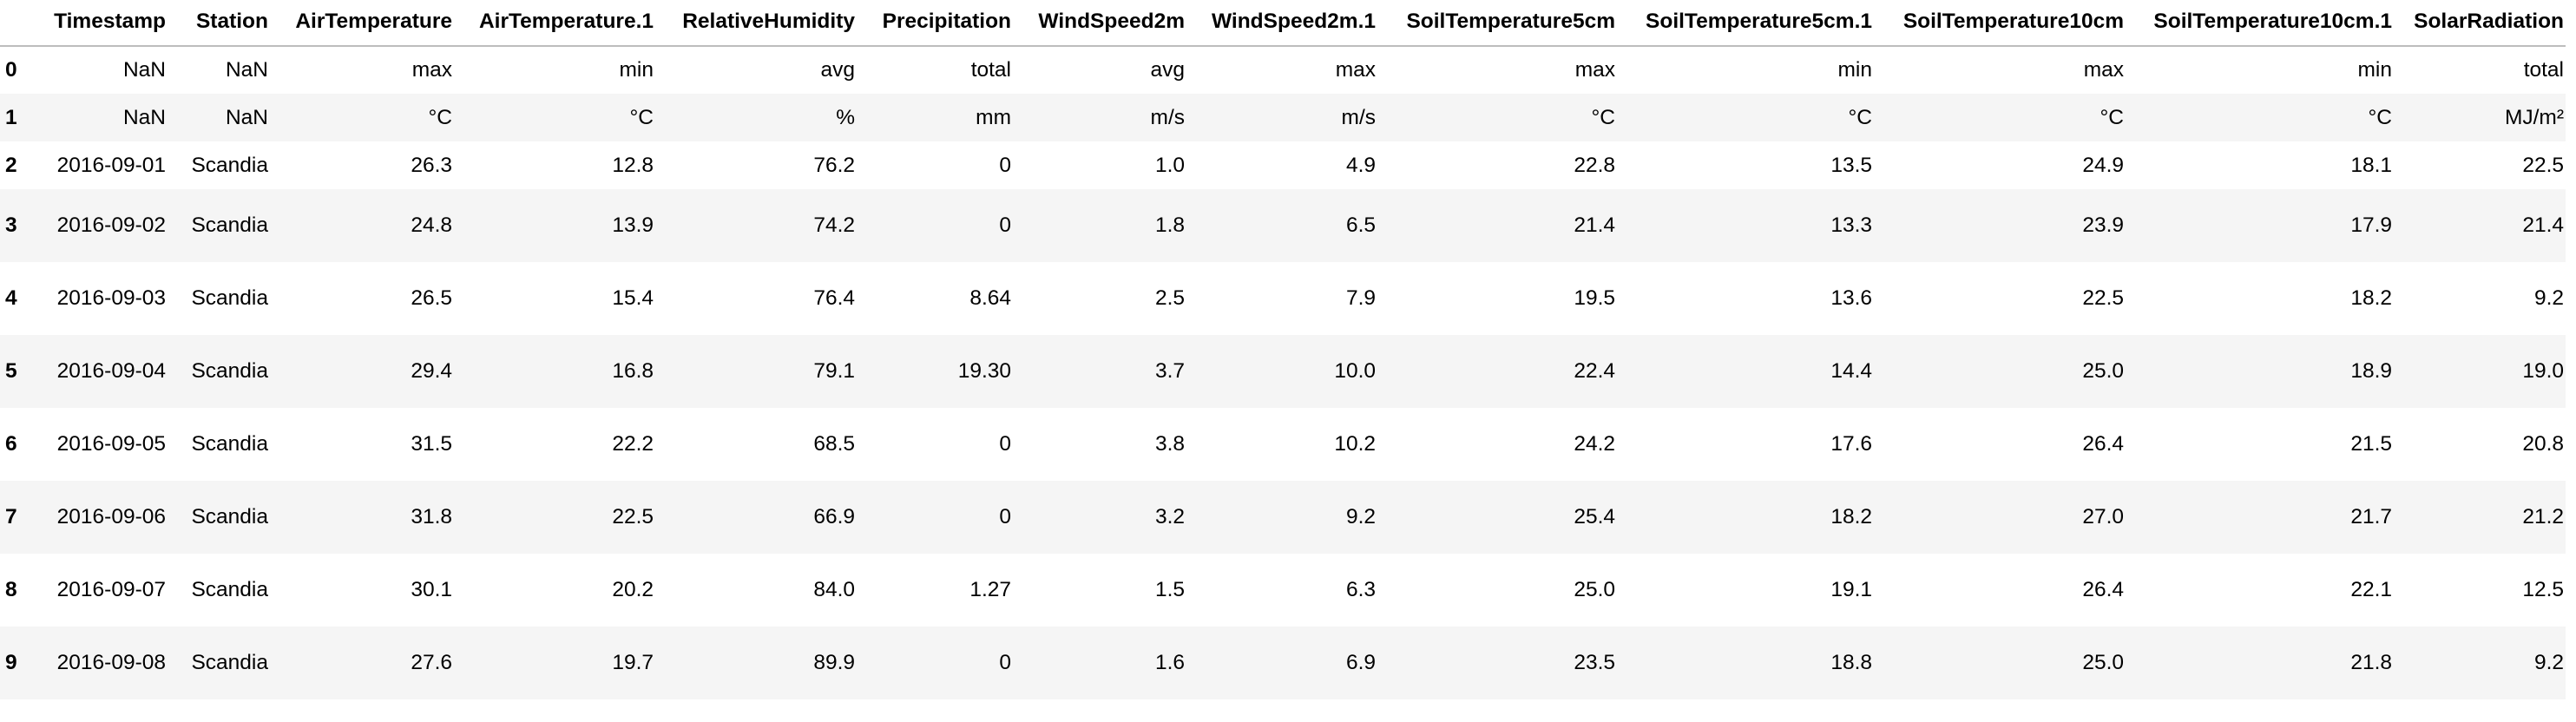  I want to click on cell-value: 24.9, so click(2103, 165).